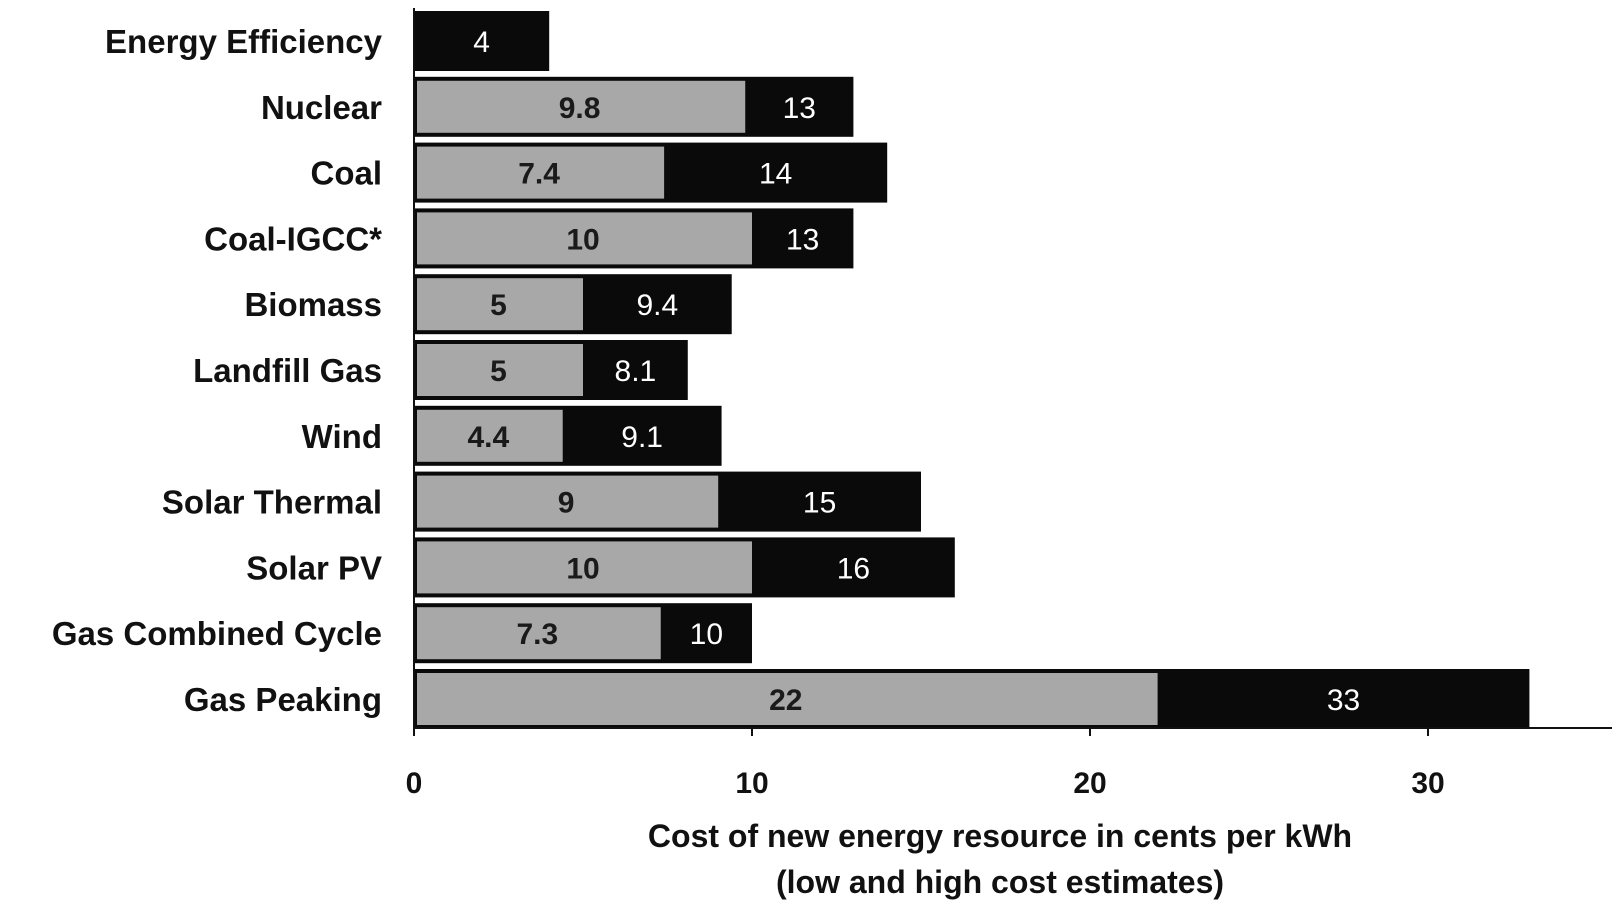 The height and width of the screenshot is (904, 1619). I want to click on category-label-nuclear: Nuclear, so click(321, 107).